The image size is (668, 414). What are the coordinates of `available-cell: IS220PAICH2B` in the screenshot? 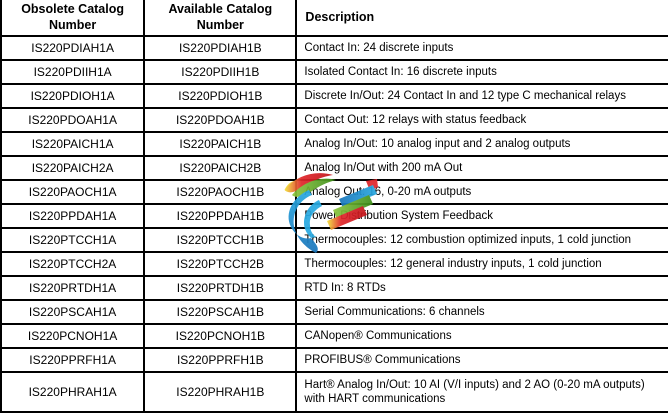 It's located at (221, 168).